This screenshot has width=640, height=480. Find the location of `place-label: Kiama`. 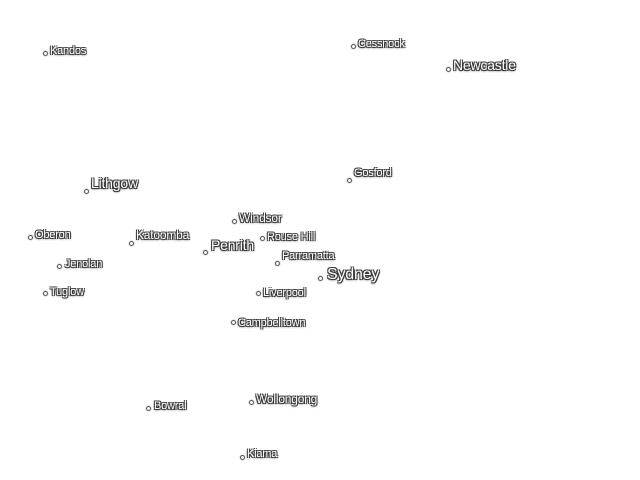

place-label: Kiama is located at coordinates (262, 454).